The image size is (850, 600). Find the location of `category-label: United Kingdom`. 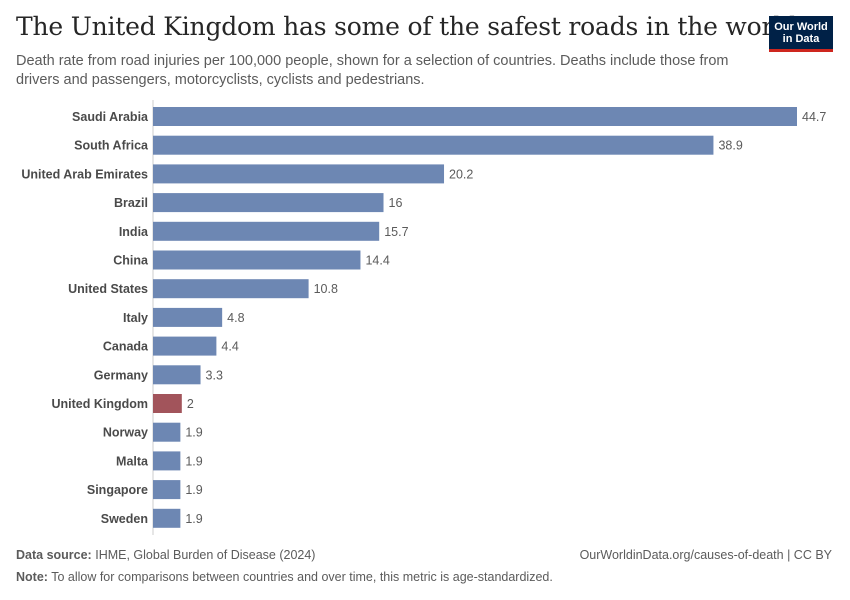

category-label: United Kingdom is located at coordinates (99, 404).